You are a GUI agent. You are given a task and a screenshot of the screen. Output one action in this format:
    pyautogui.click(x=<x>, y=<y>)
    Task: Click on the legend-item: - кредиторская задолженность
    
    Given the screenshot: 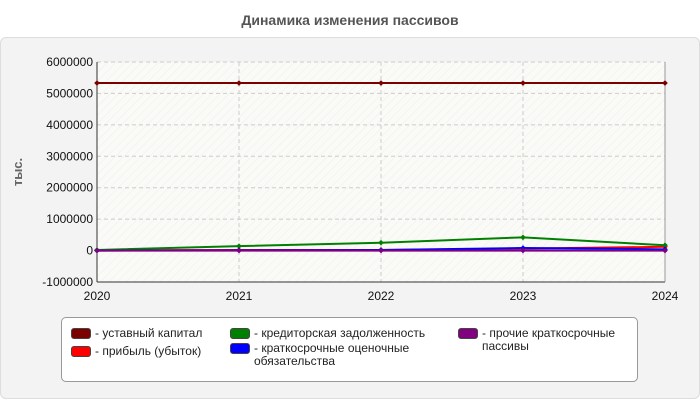 What is the action you would take?
    pyautogui.click(x=340, y=333)
    